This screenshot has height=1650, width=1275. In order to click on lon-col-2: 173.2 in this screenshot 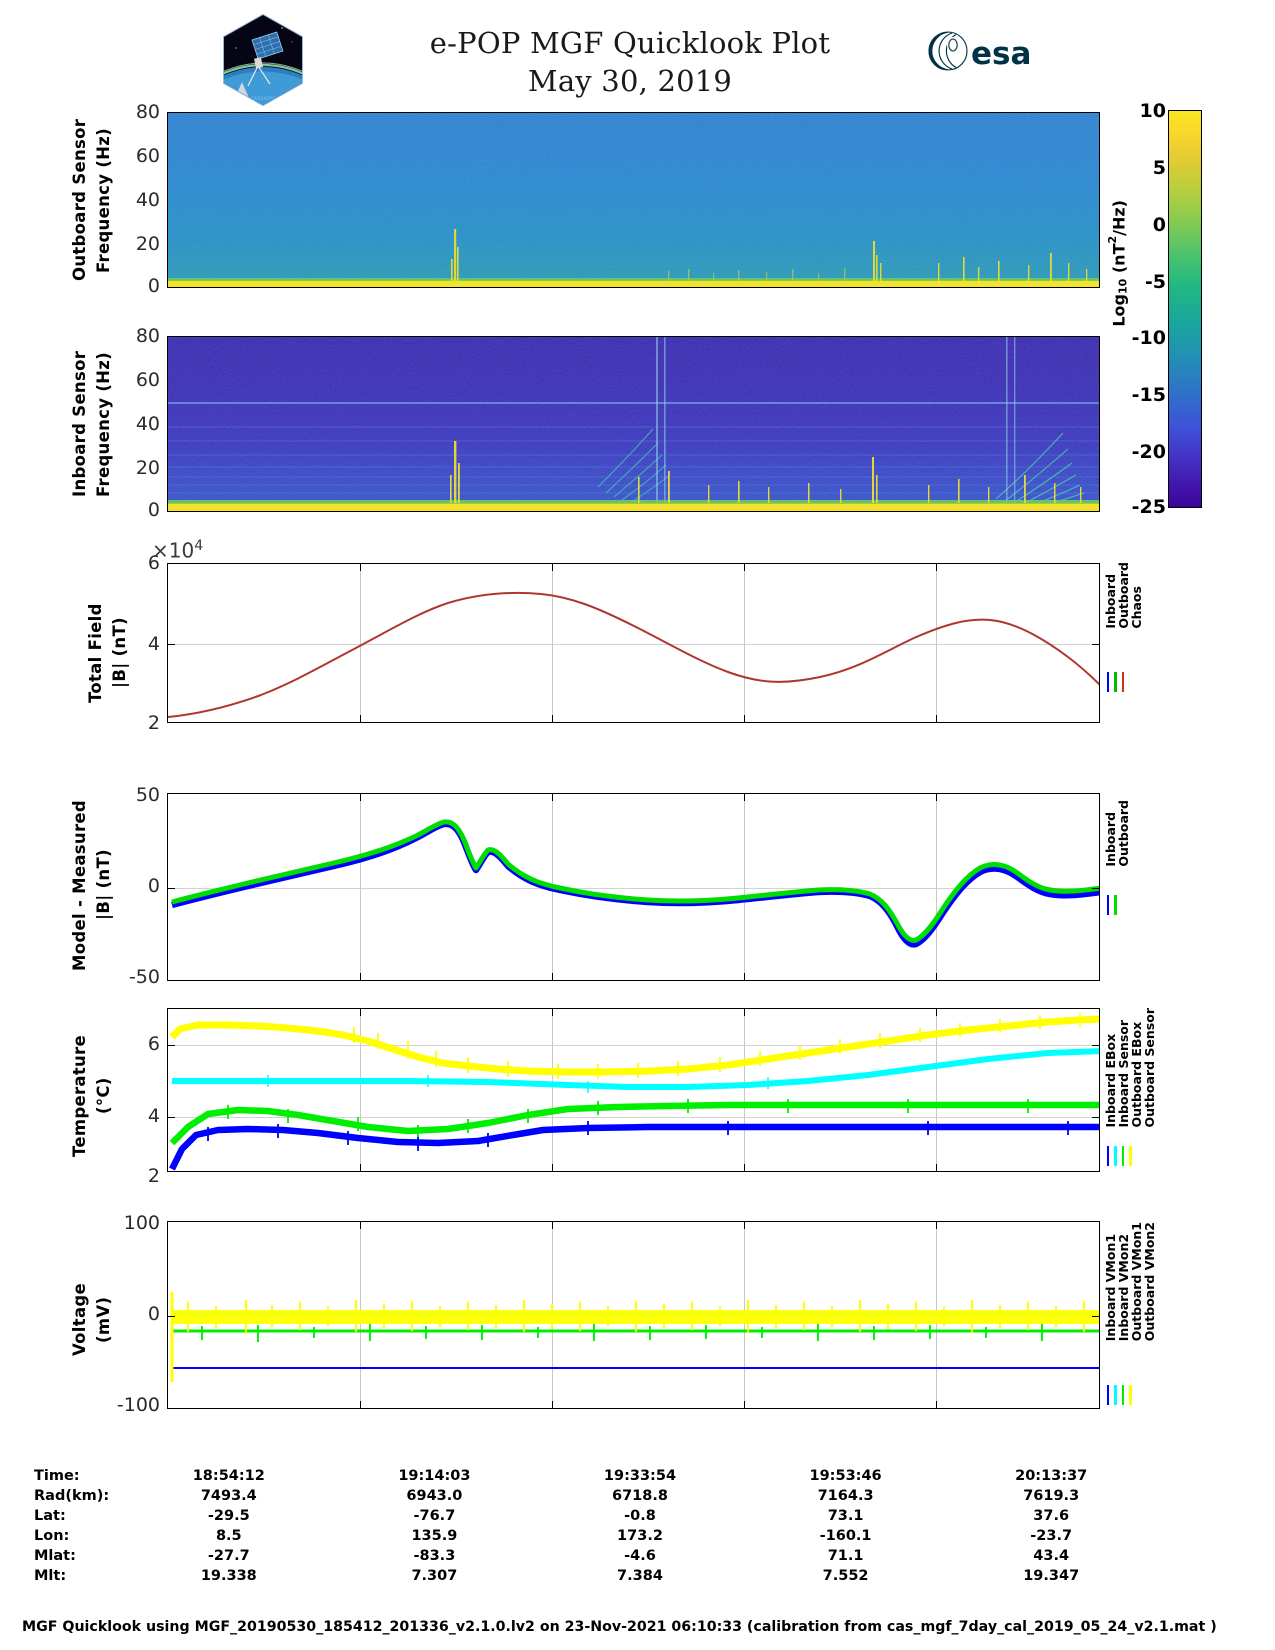, I will do `click(640, 1536)`.